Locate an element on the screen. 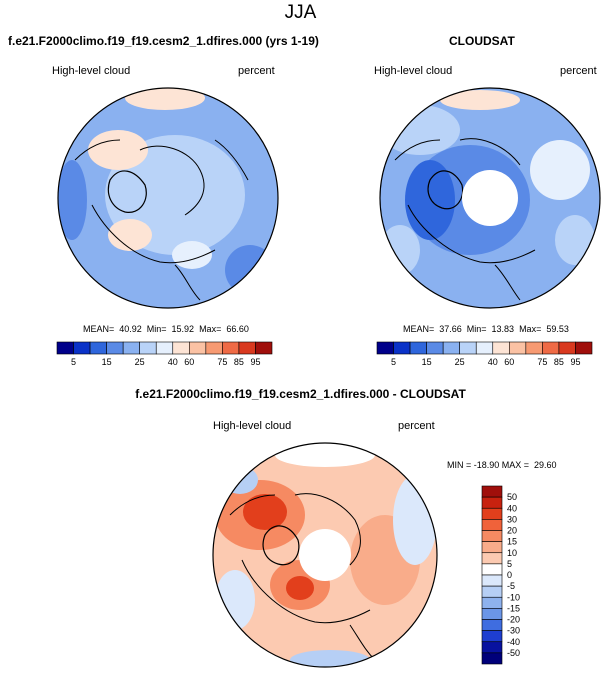 The height and width of the screenshot is (673, 601). map-1-border is located at coordinates (168, 198).